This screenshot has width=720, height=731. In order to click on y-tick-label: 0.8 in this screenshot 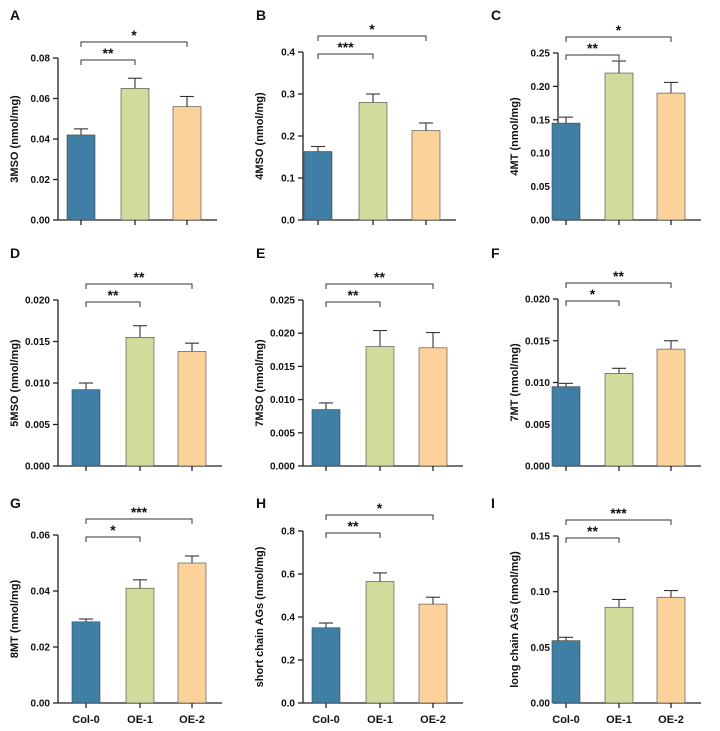, I will do `click(288, 532)`.